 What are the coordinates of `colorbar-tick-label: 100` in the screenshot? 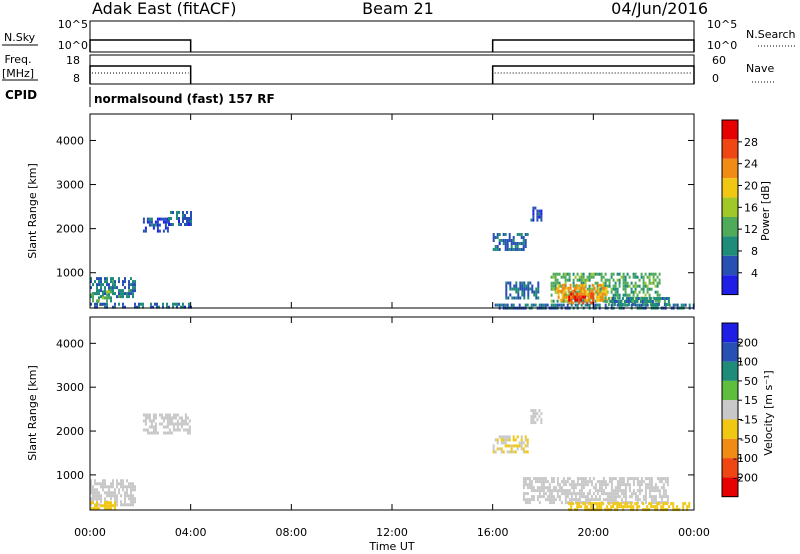 It's located at (747, 362).